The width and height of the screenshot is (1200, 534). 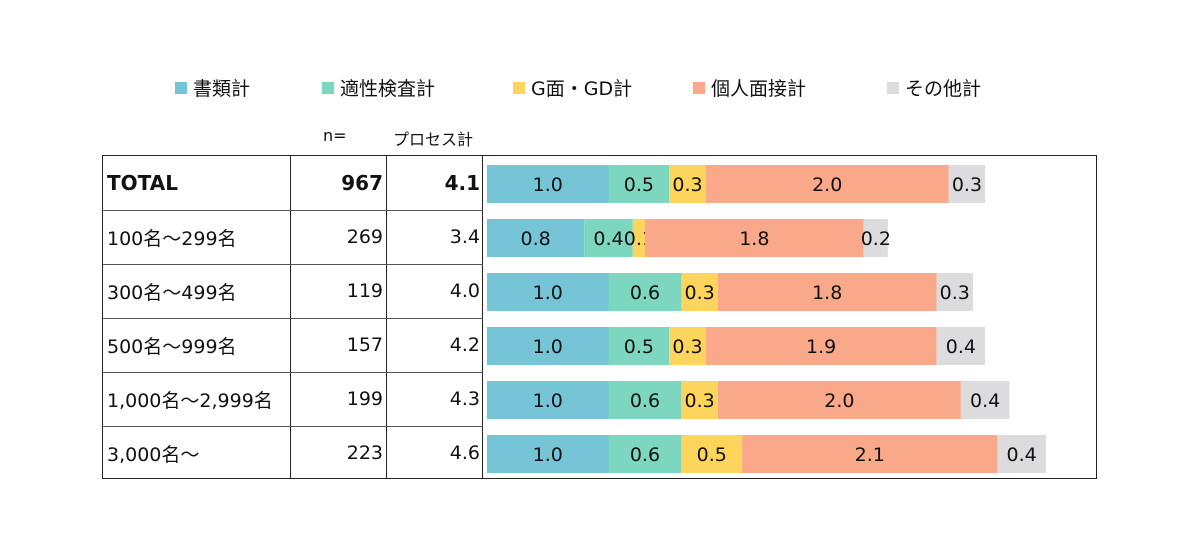 I want to click on table-row: 300名～499名 119 4.0, so click(x=293, y=291).